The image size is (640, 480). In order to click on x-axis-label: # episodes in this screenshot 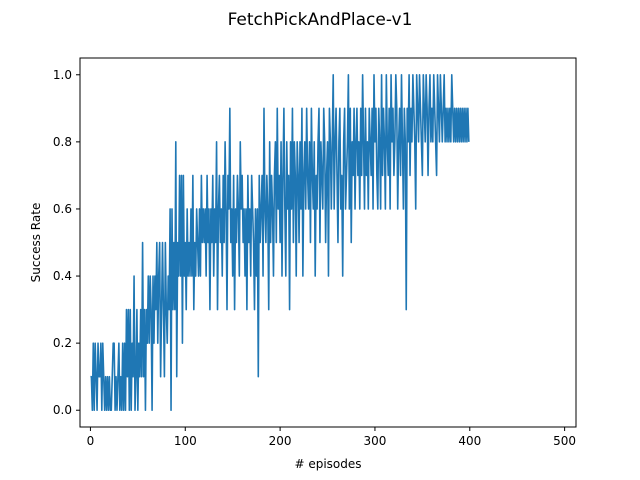, I will do `click(327, 464)`.